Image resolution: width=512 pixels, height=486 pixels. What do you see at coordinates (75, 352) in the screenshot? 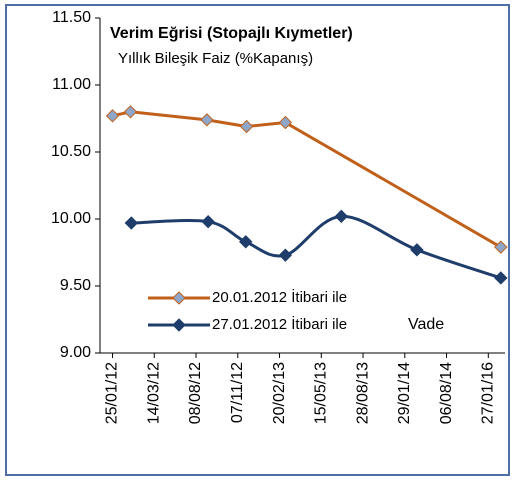
I see `y-tick-label: 9.00` at bounding box center [75, 352].